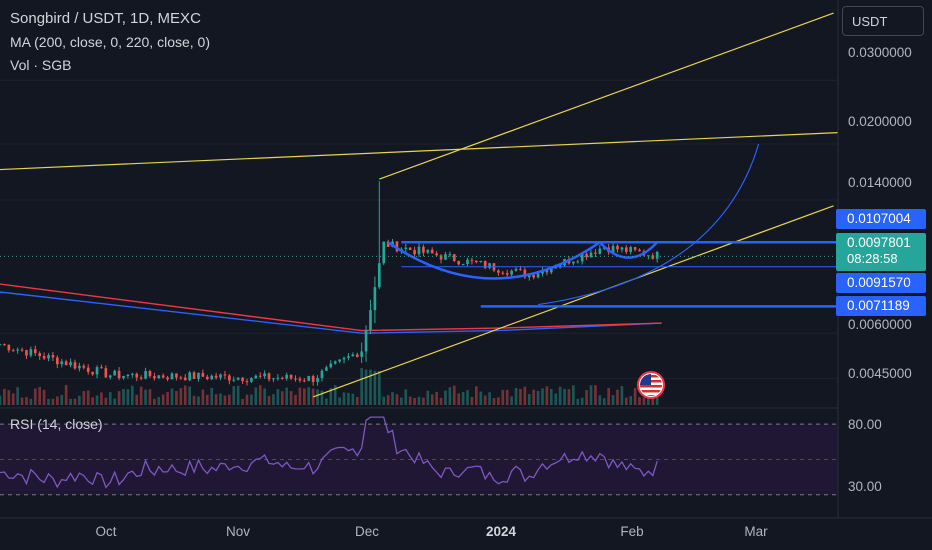 Image resolution: width=932 pixels, height=550 pixels. Describe the element at coordinates (110, 42) in the screenshot. I see `ma-legend: MA (200, close, 0, 220, close, 0)` at that location.